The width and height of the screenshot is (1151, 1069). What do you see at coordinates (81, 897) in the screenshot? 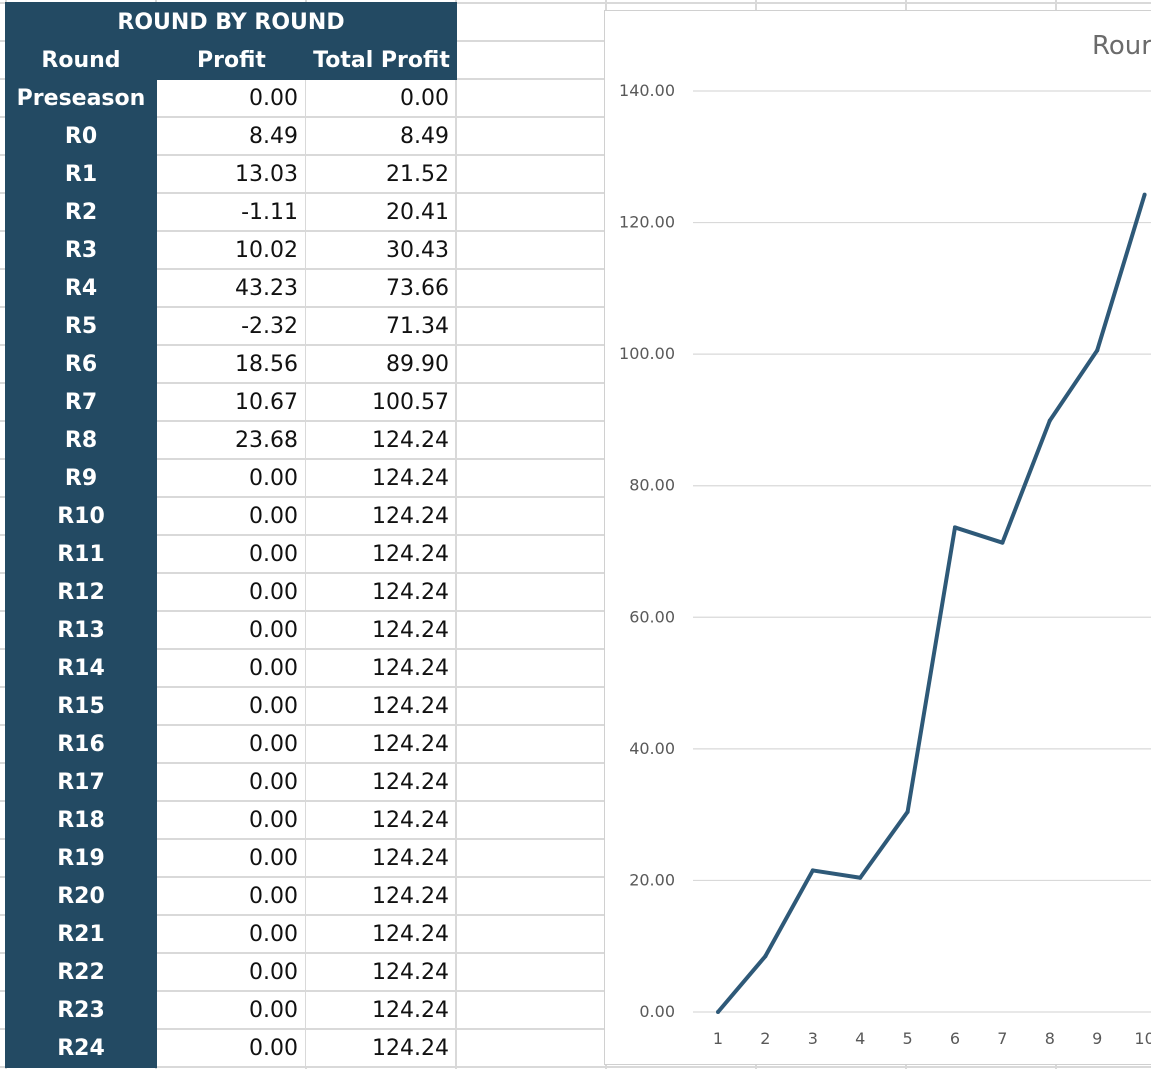
I see `round-cell: R20` at bounding box center [81, 897].